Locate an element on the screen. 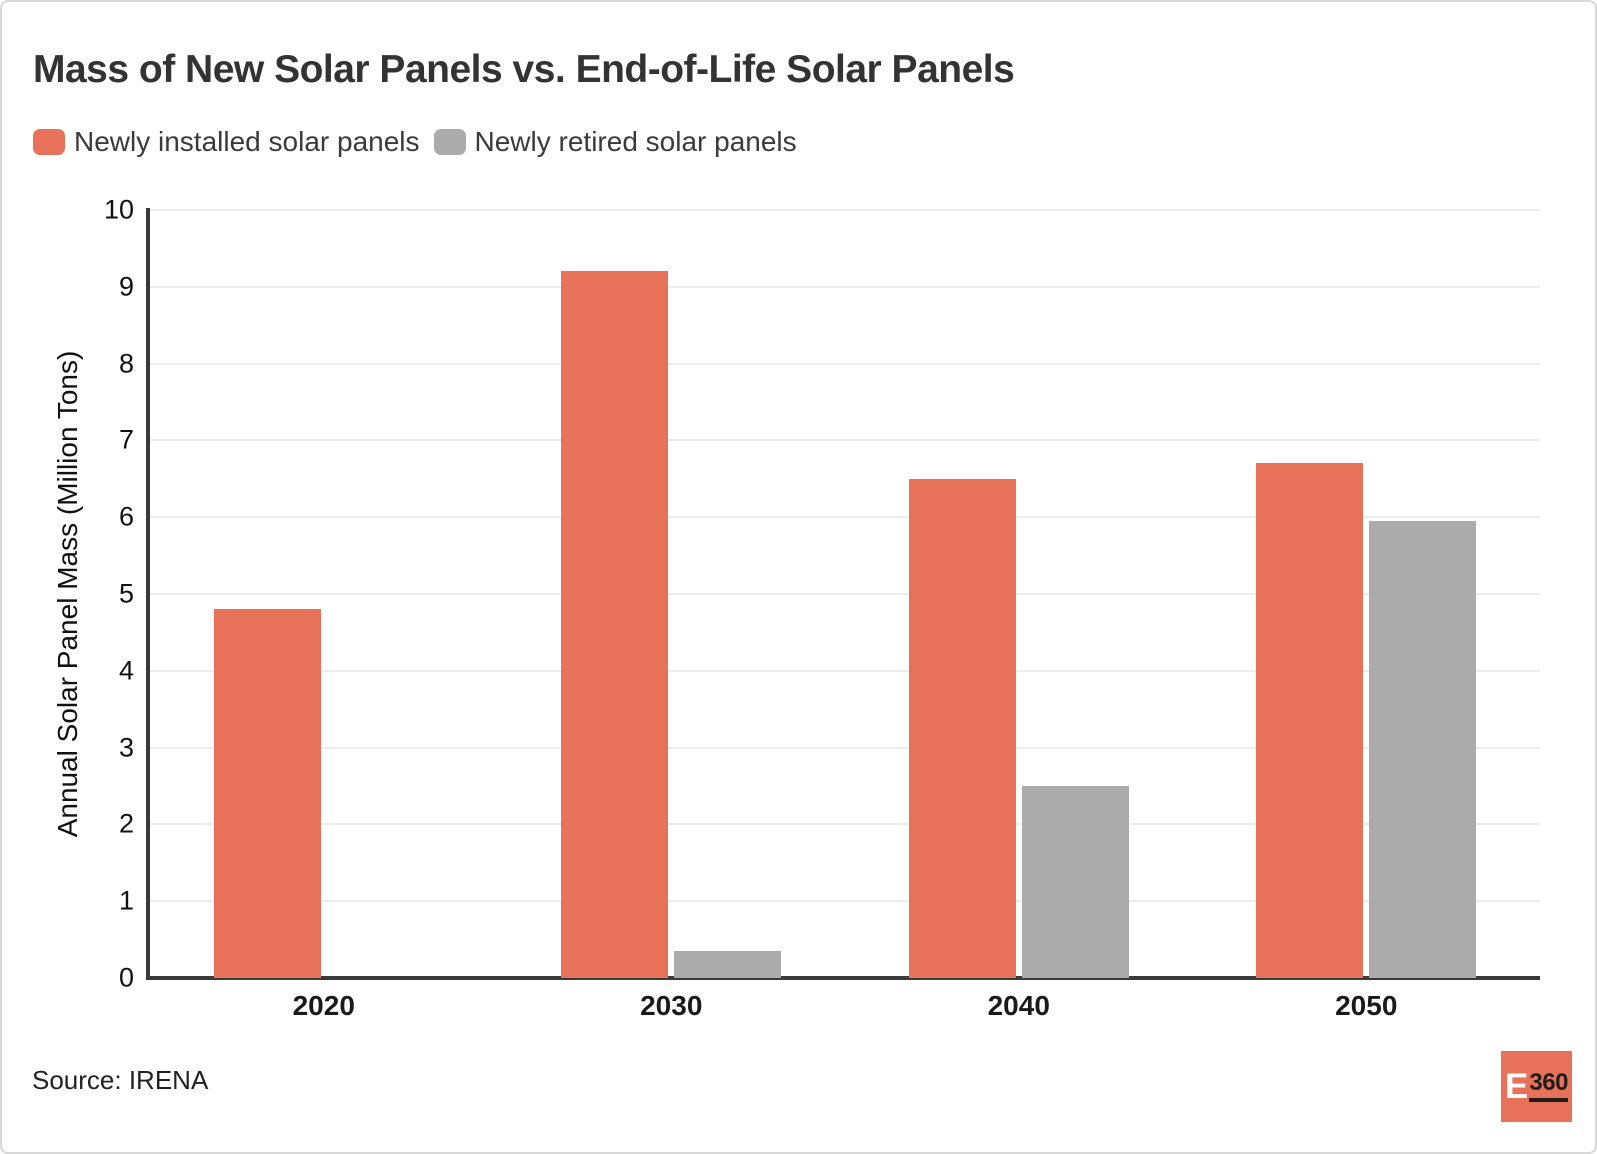 The image size is (1597, 1154). legend-swatch-installed-icon is located at coordinates (49, 142).